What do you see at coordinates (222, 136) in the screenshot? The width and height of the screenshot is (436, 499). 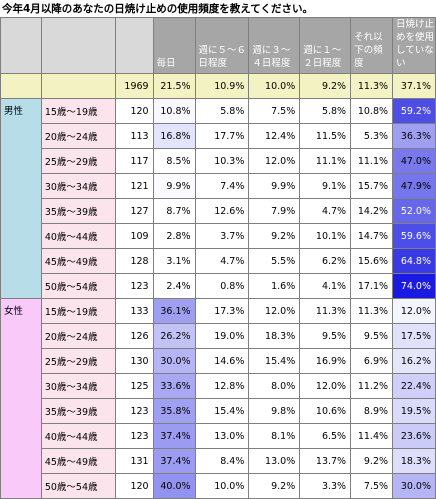 I see `value-cell: 17.7%` at bounding box center [222, 136].